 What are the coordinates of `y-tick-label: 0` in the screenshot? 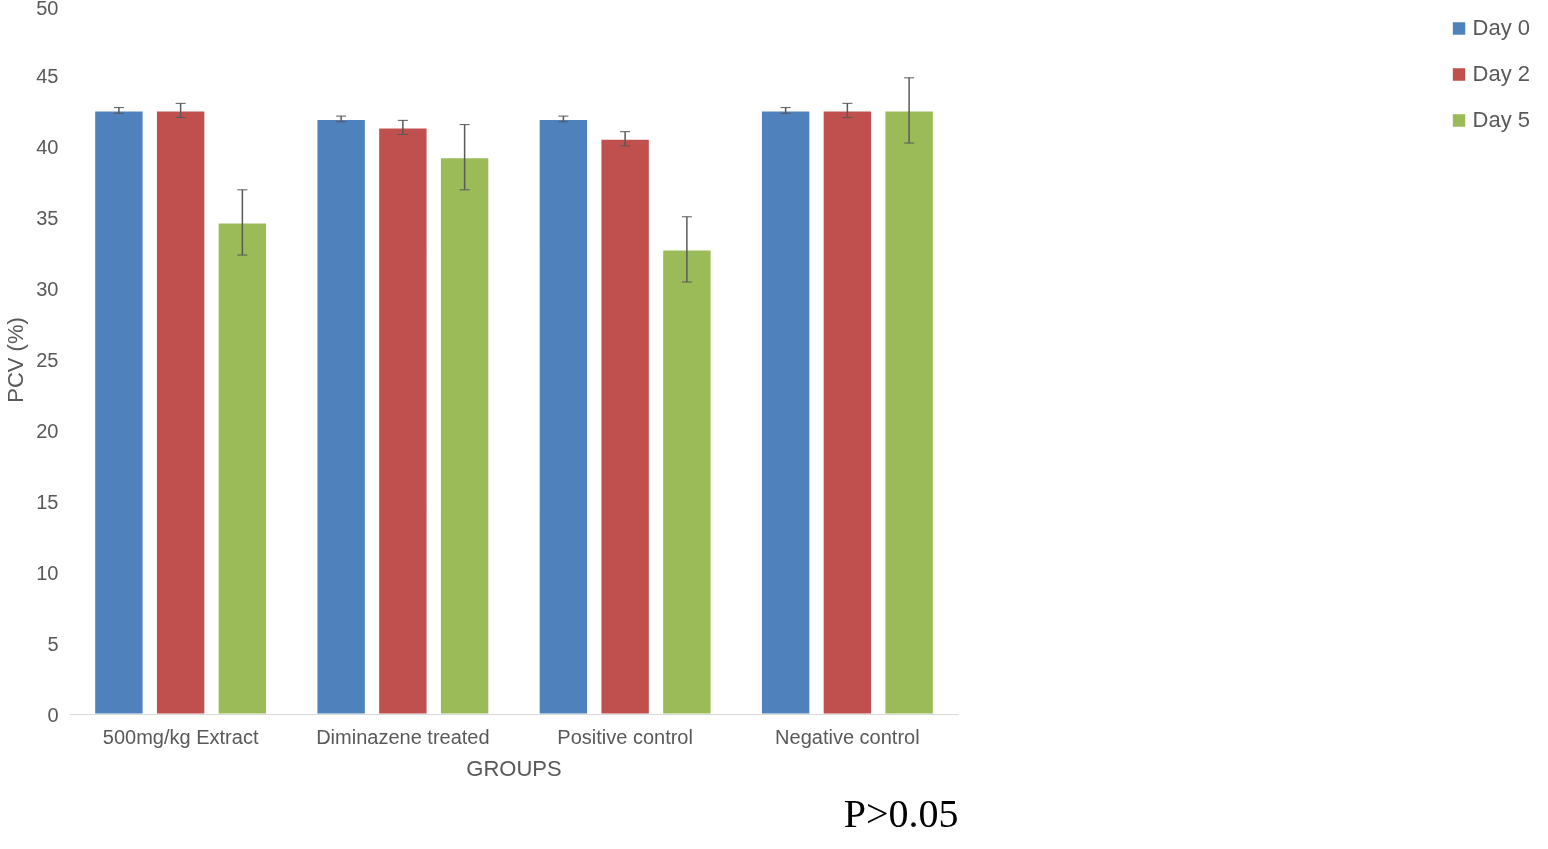 It's located at (53, 714).